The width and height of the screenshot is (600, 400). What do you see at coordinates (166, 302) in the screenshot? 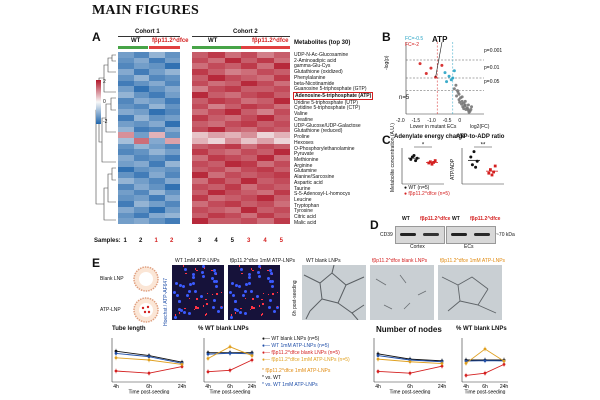
I see `micro-vertical-label: Hoechst / ATP-AF647` at bounding box center [166, 302].